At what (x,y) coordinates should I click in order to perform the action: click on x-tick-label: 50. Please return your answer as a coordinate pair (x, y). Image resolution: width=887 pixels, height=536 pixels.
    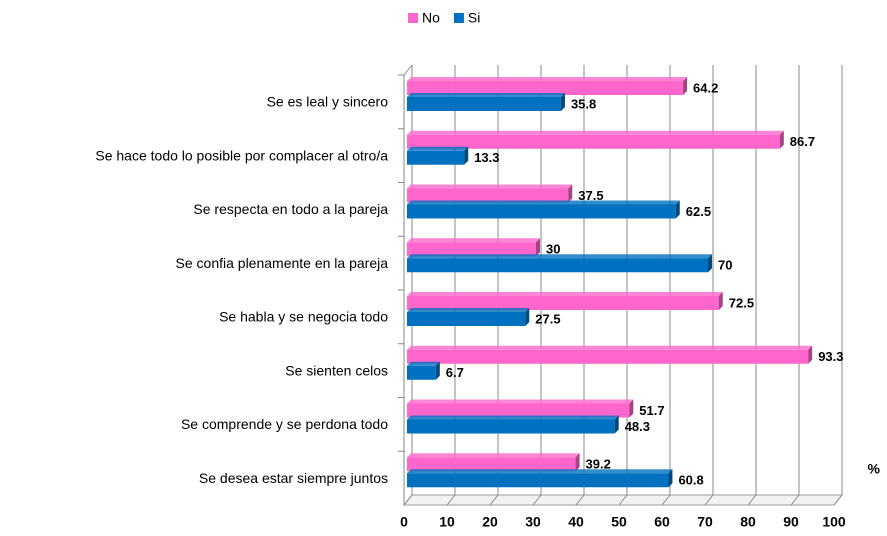
    Looking at the image, I should click on (619, 522).